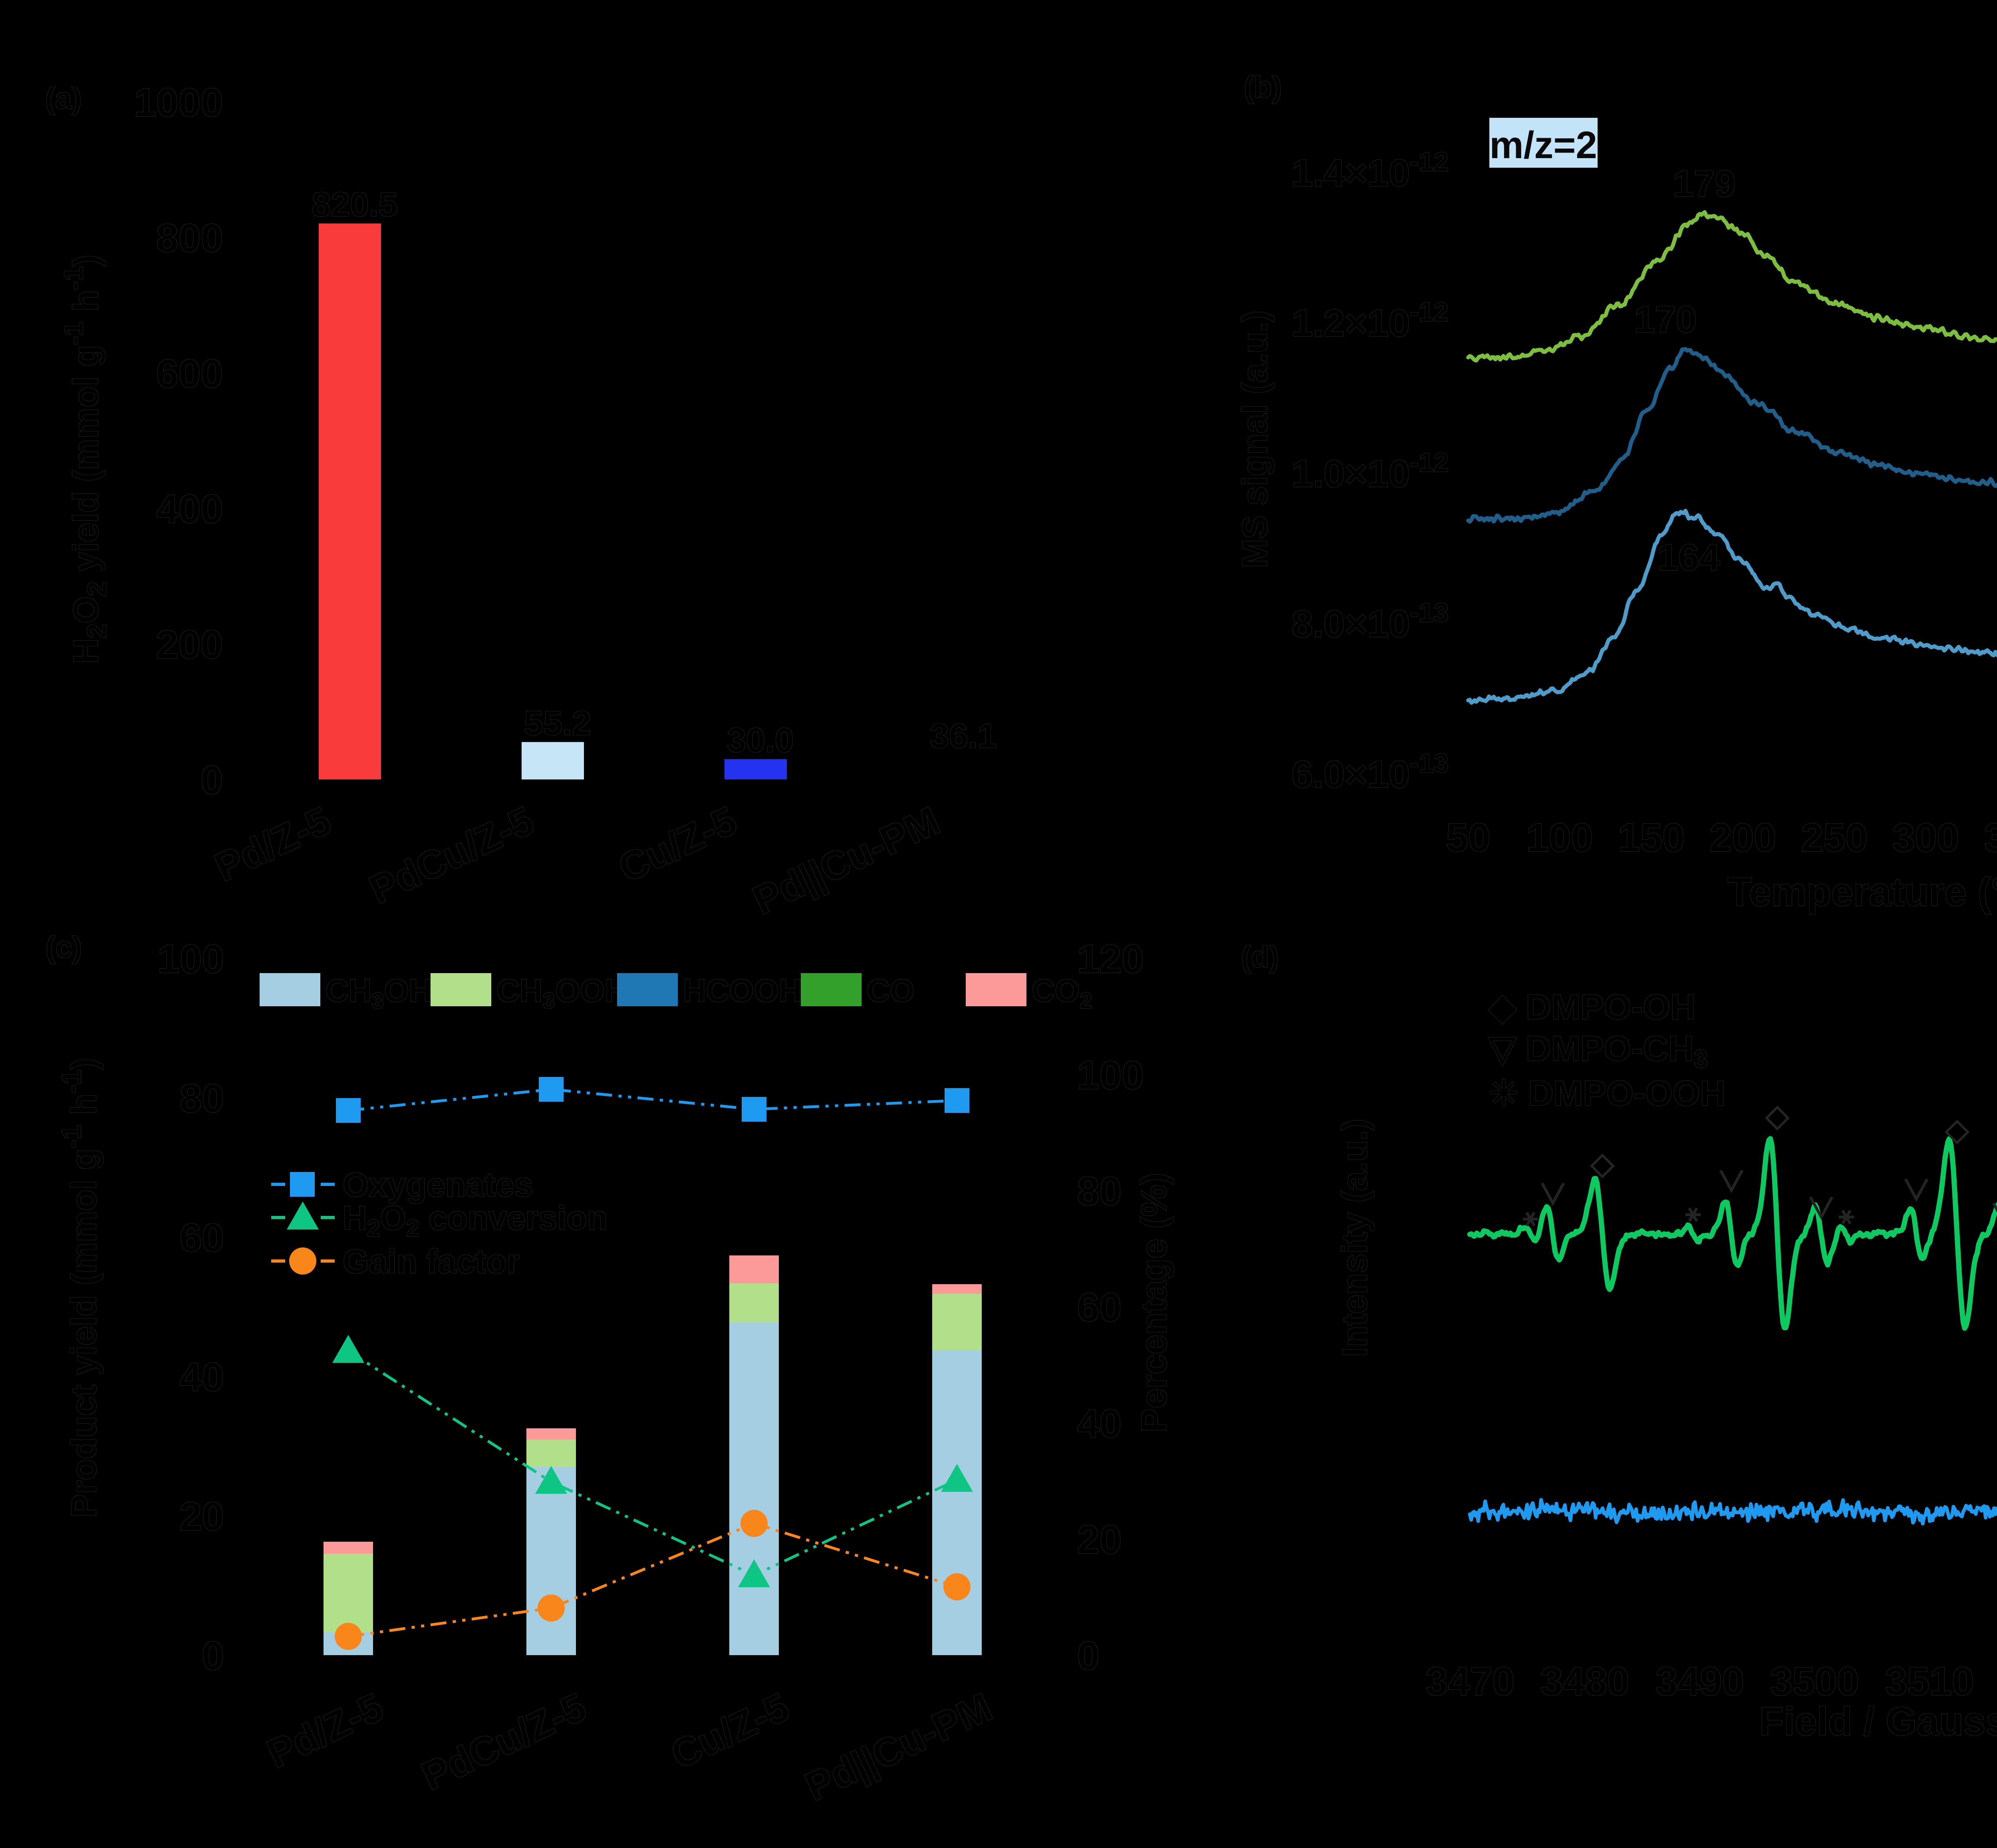 This screenshot has width=1997, height=1848. I want to click on svg-text: (a), so click(63, 98).